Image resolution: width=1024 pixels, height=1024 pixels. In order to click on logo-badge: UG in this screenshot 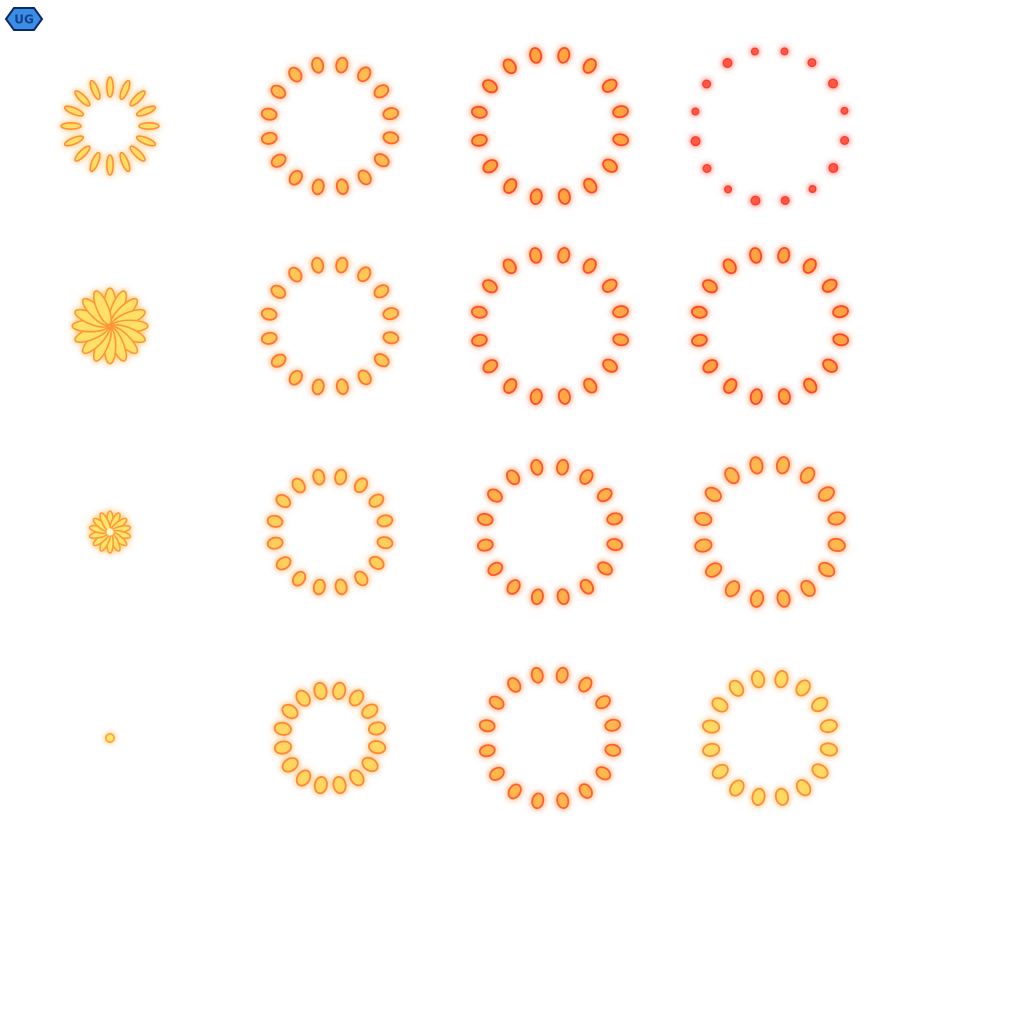, I will do `click(24, 19)`.